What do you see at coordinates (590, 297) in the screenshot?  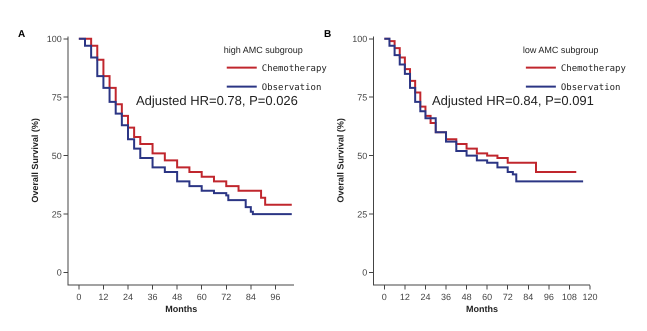 I see `x-tick-label: 120` at bounding box center [590, 297].